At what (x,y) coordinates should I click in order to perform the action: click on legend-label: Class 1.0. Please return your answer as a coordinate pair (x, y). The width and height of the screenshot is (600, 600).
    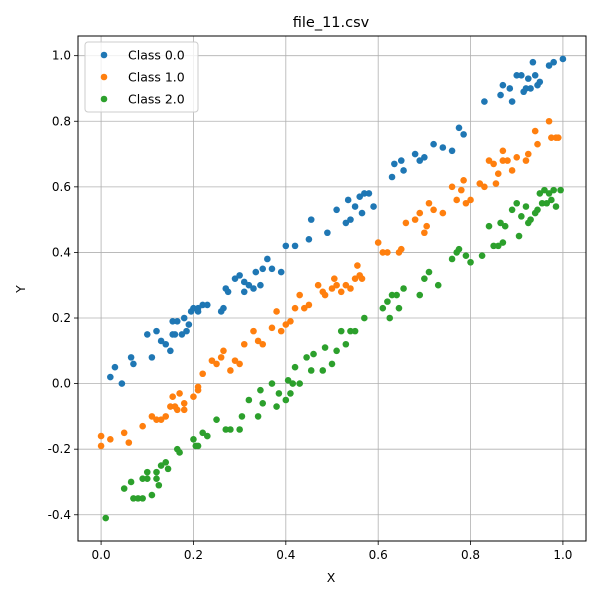
    Looking at the image, I should click on (156, 77).